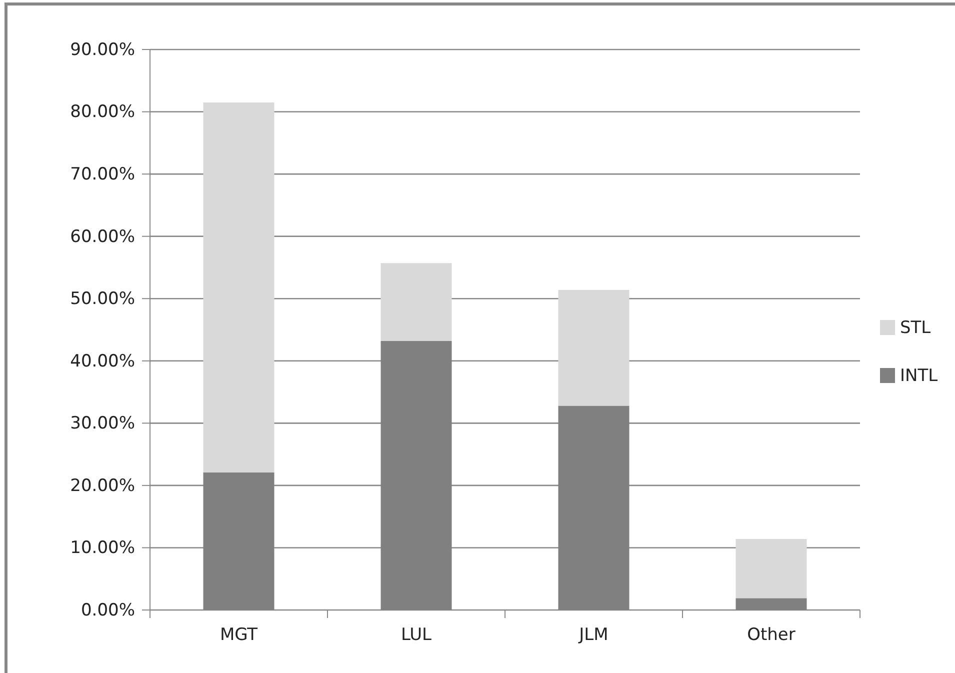 Image resolution: width=955 pixels, height=673 pixels. Describe the element at coordinates (919, 376) in the screenshot. I see `legend-label: INTL` at that location.